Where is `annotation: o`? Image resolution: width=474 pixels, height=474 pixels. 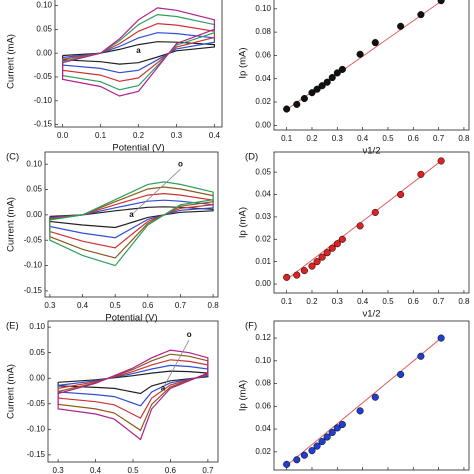
annotation: o is located at coordinates (180, 163).